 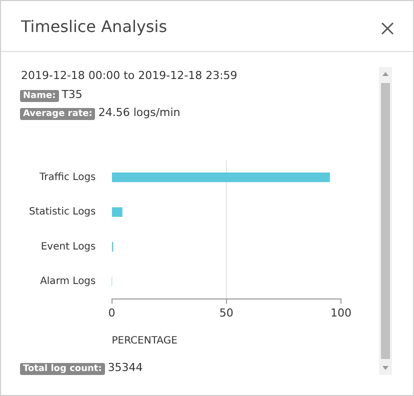 What do you see at coordinates (62, 212) in the screenshot?
I see `y-tick-label: Statistic Logs` at bounding box center [62, 212].